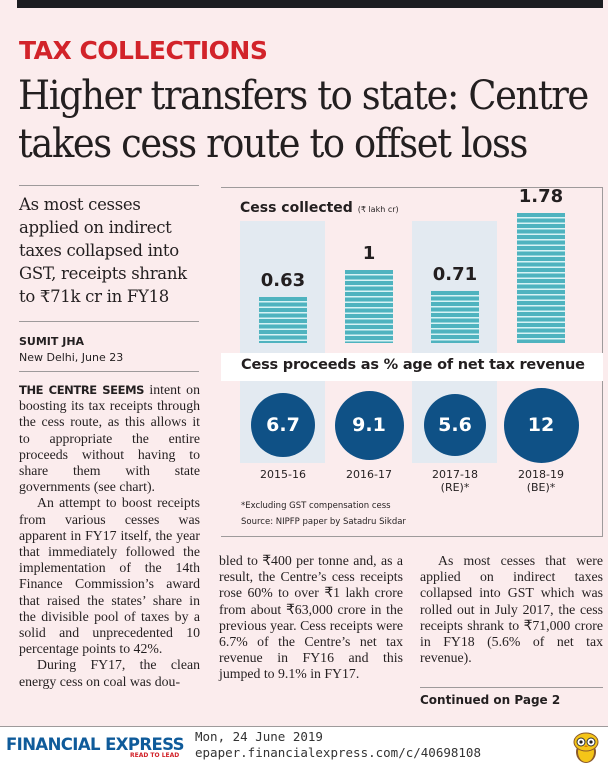 This screenshot has width=608, height=767. Describe the element at coordinates (338, 752) in the screenshot. I see `edition-url: epaper.financialexpress.com/c/40698108` at that location.